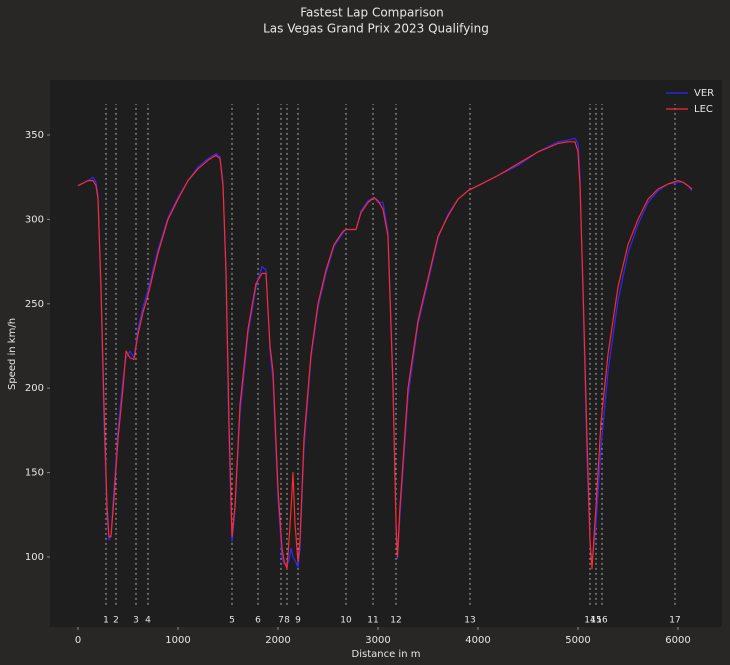 This screenshot has height=665, width=730. Describe the element at coordinates (177, 640) in the screenshot. I see `x-tick-label: 1000` at that location.